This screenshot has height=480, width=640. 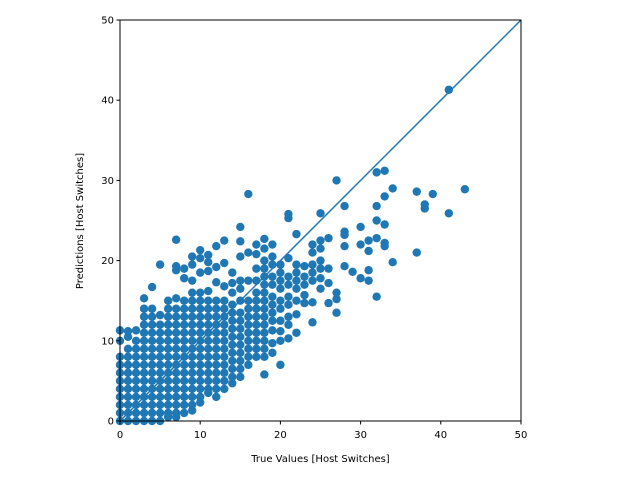 What do you see at coordinates (107, 181) in the screenshot?
I see `y-tick-label: 30` at bounding box center [107, 181].